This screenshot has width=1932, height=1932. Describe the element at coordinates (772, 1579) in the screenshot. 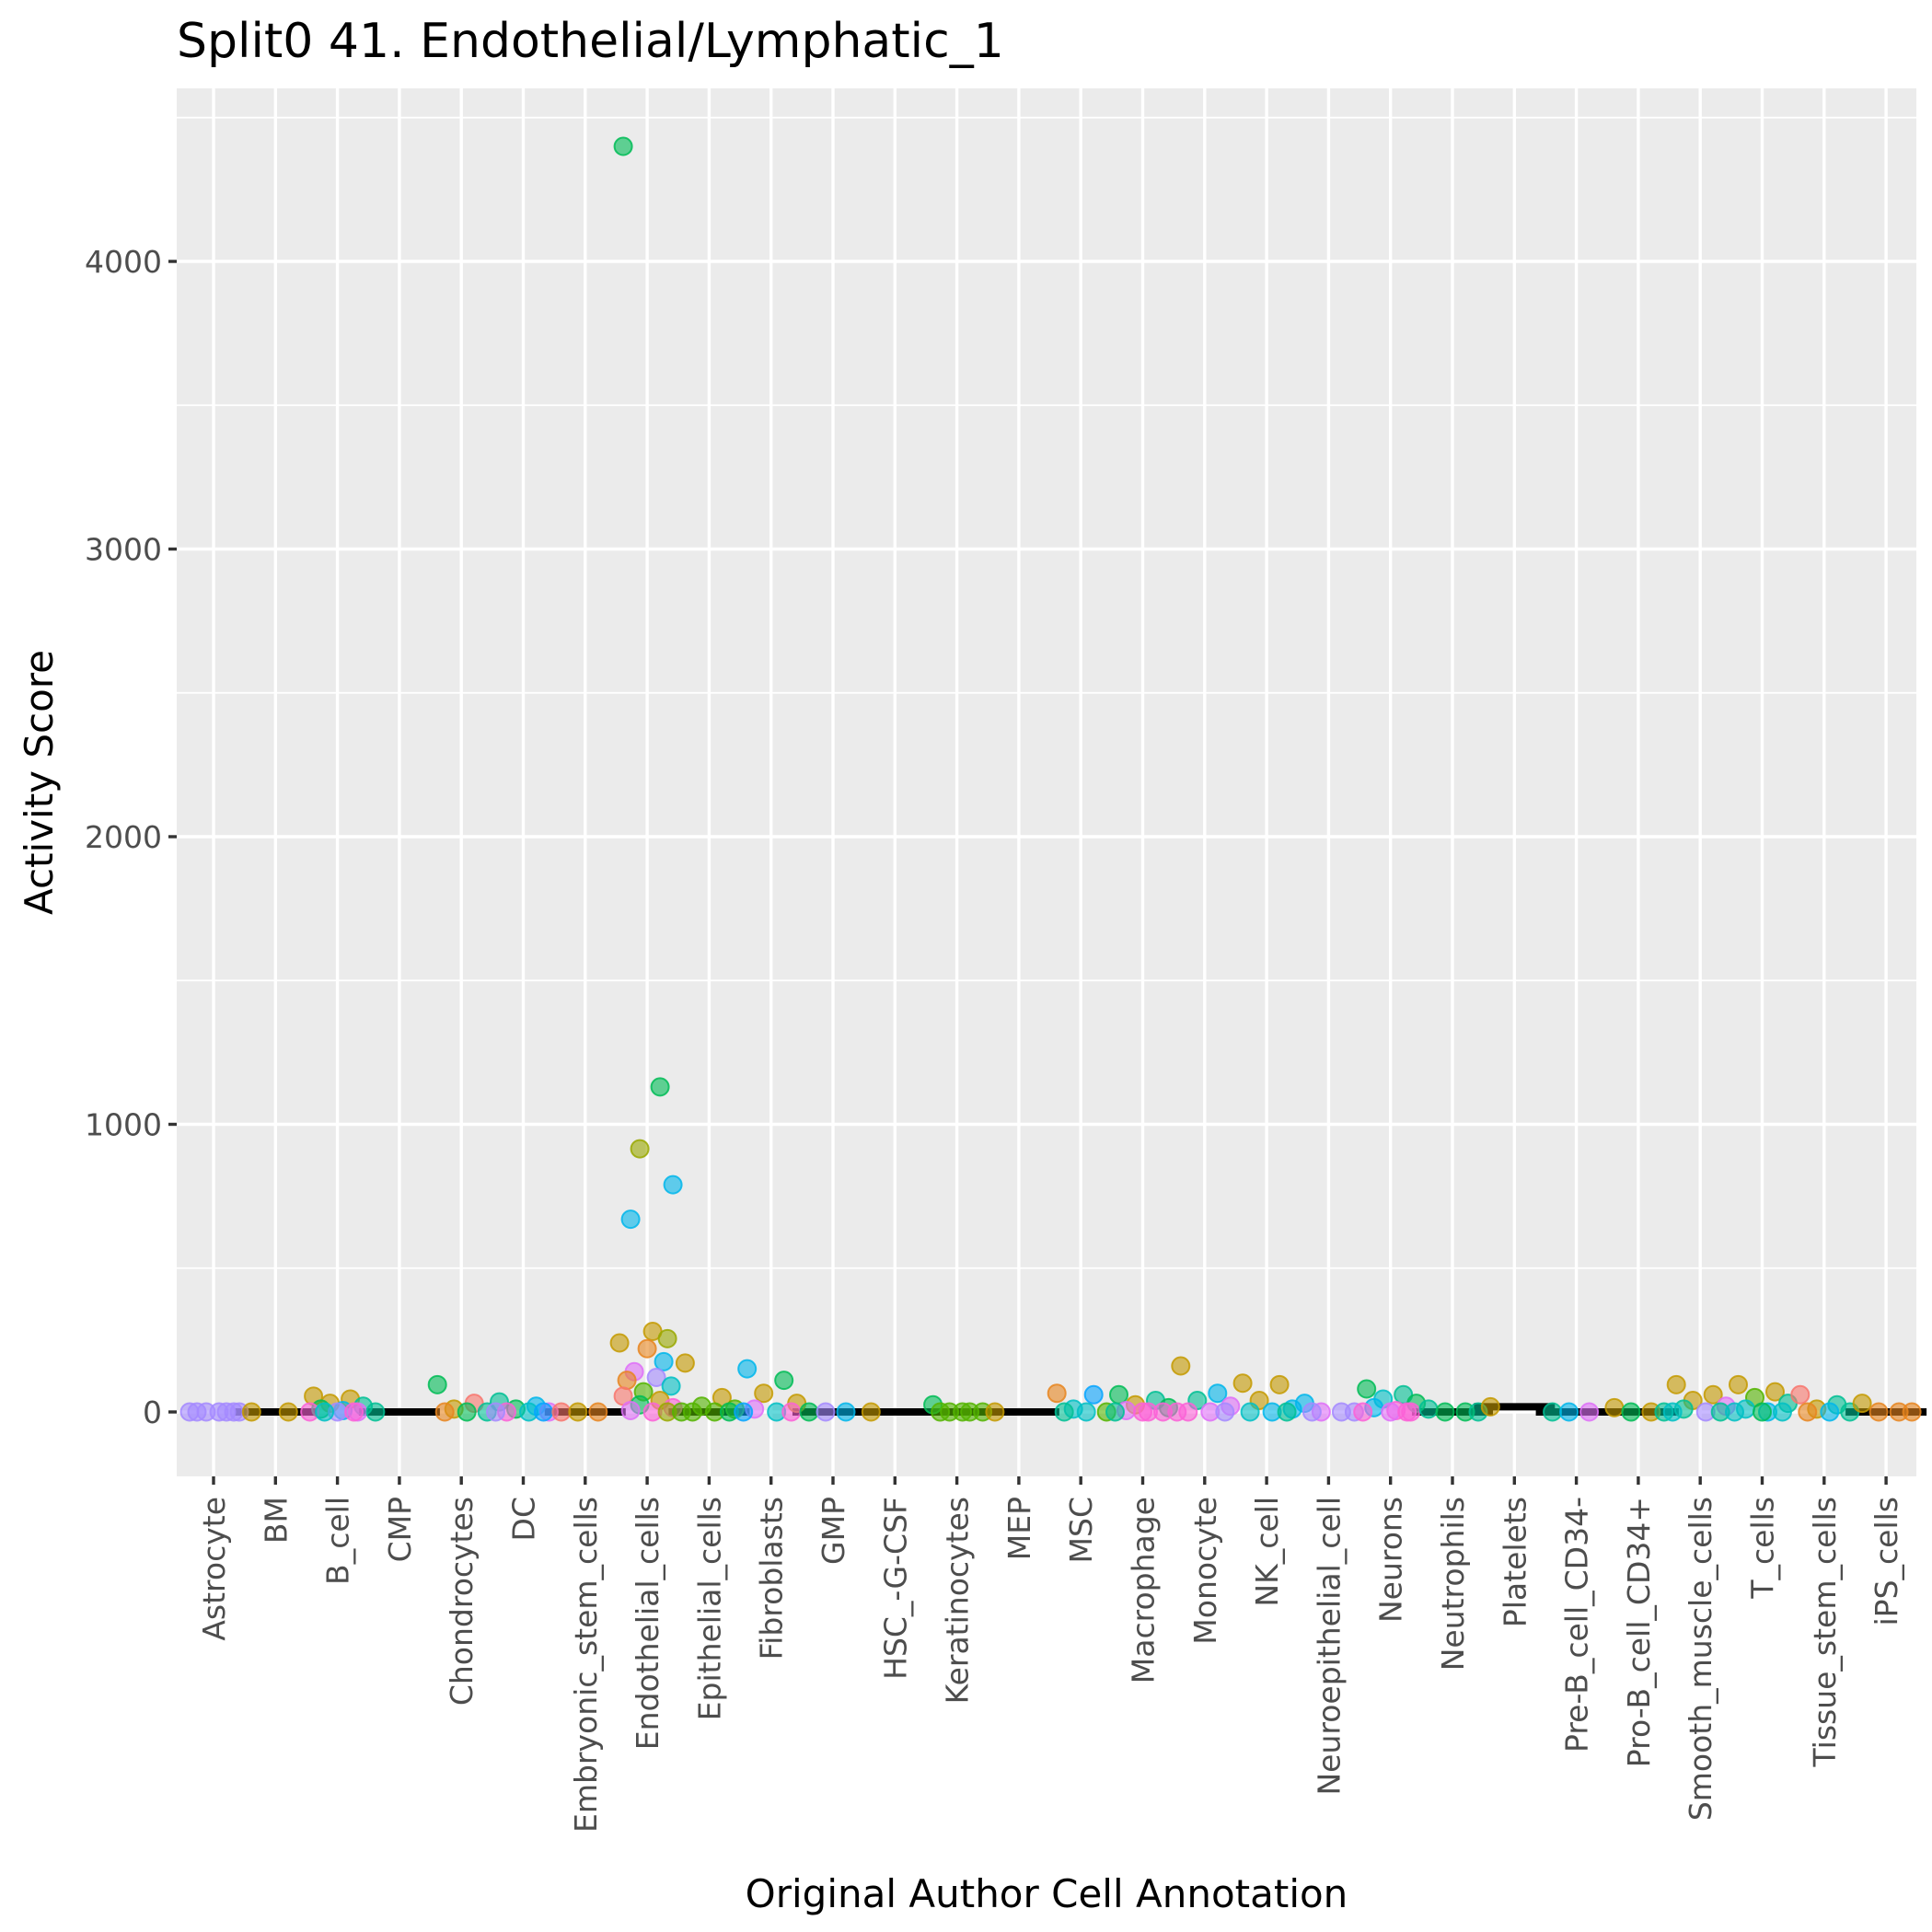

I see `x-tick-label: Fibroblasts` at that location.